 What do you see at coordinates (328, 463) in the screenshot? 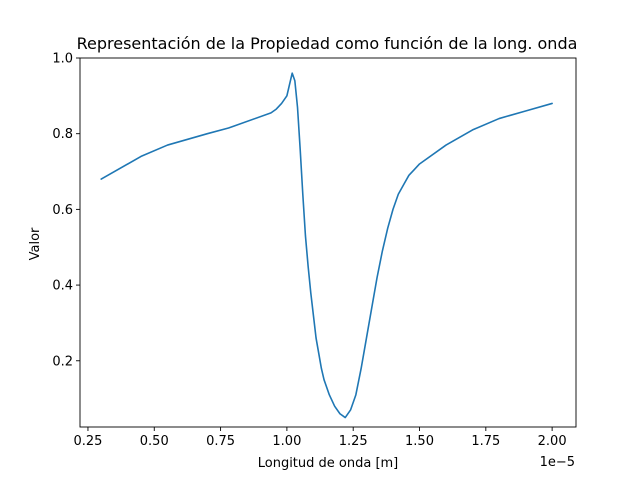
I see `x-axis-label: Longitud de onda [m]` at bounding box center [328, 463].